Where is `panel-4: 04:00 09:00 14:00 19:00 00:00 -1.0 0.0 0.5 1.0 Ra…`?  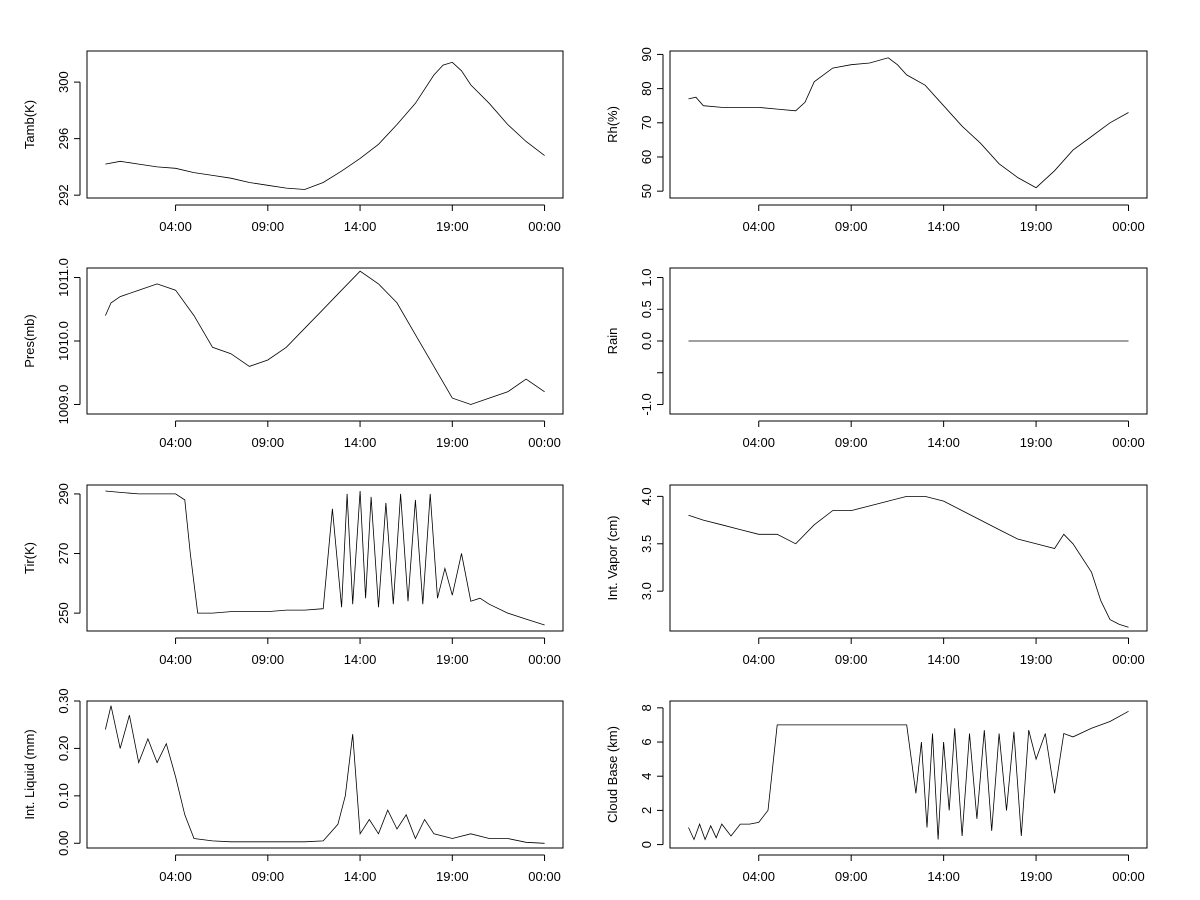 panel-4: 04:00 09:00 14:00 19:00 00:00 -1.0 0.0 0.5 1.0 Ra… is located at coordinates (876, 358).